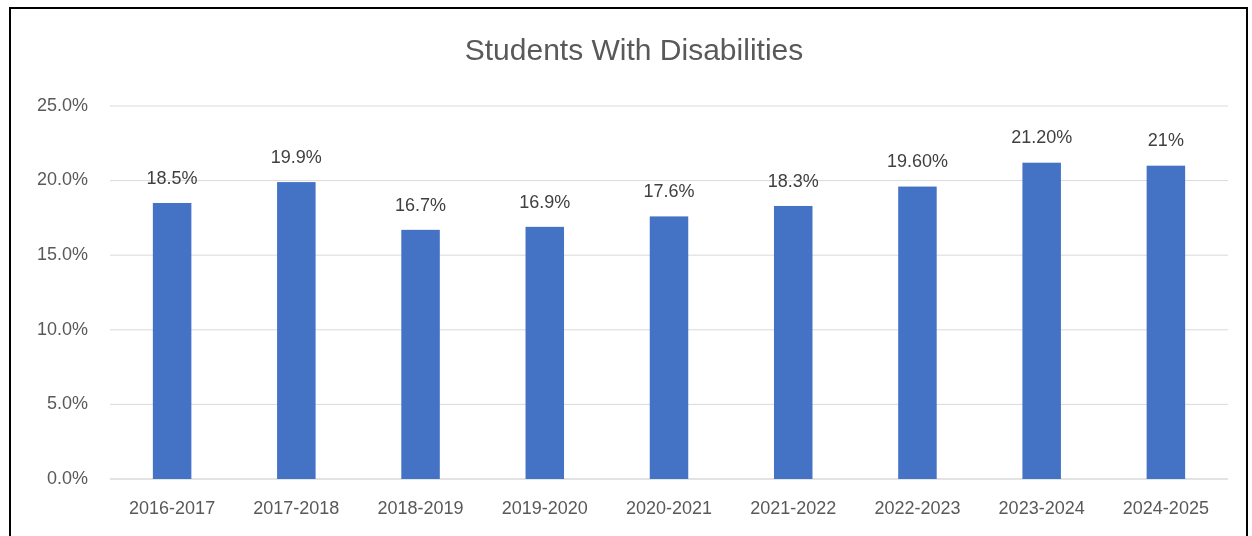 The height and width of the screenshot is (536, 1252). I want to click on x-tick-label: 2022-2023, so click(917, 507).